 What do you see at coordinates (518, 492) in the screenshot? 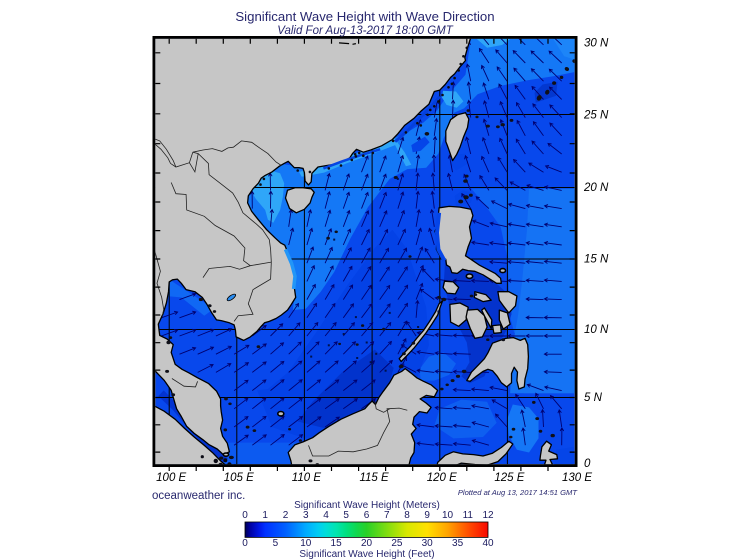
I see `svg-text:Plotted at Aug 13, 2017 14:51: Plotted at Aug 13, 2017 14:51 GMT` at bounding box center [518, 492].